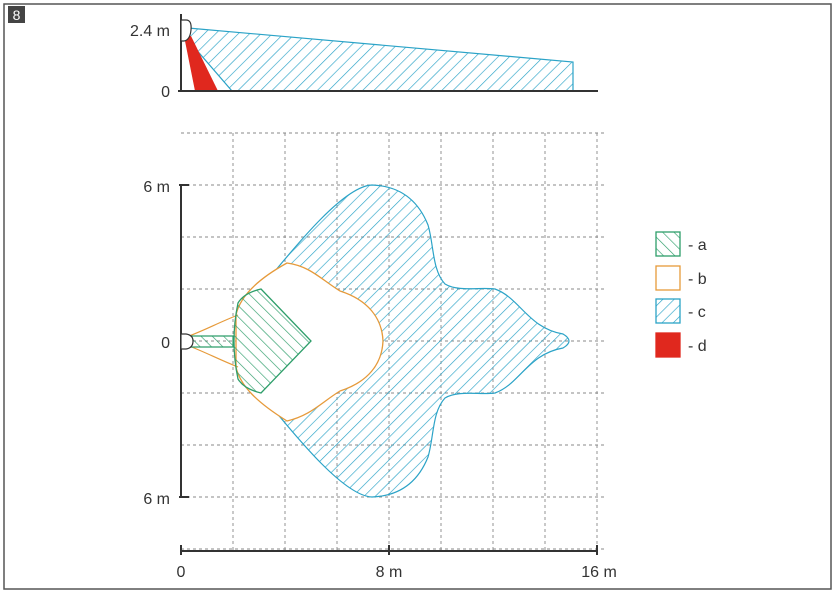  I want to click on x-label-16m: 16 m, so click(599, 572).